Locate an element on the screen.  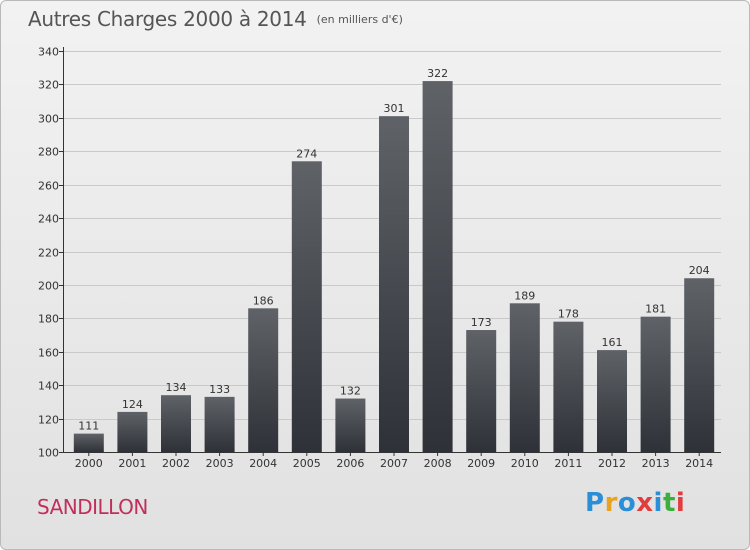
data-label: 132 is located at coordinates (350, 391).